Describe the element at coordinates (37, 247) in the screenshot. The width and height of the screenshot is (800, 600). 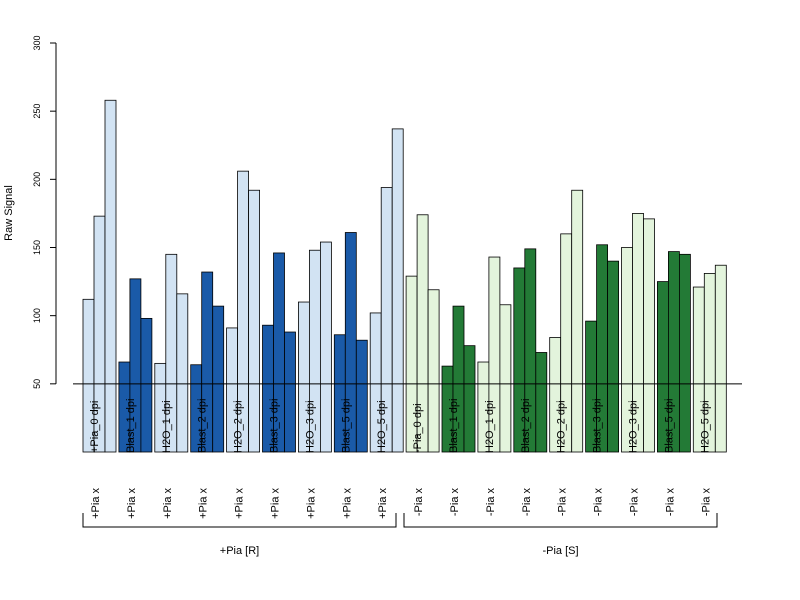
I see `y-tick-label: 150` at that location.